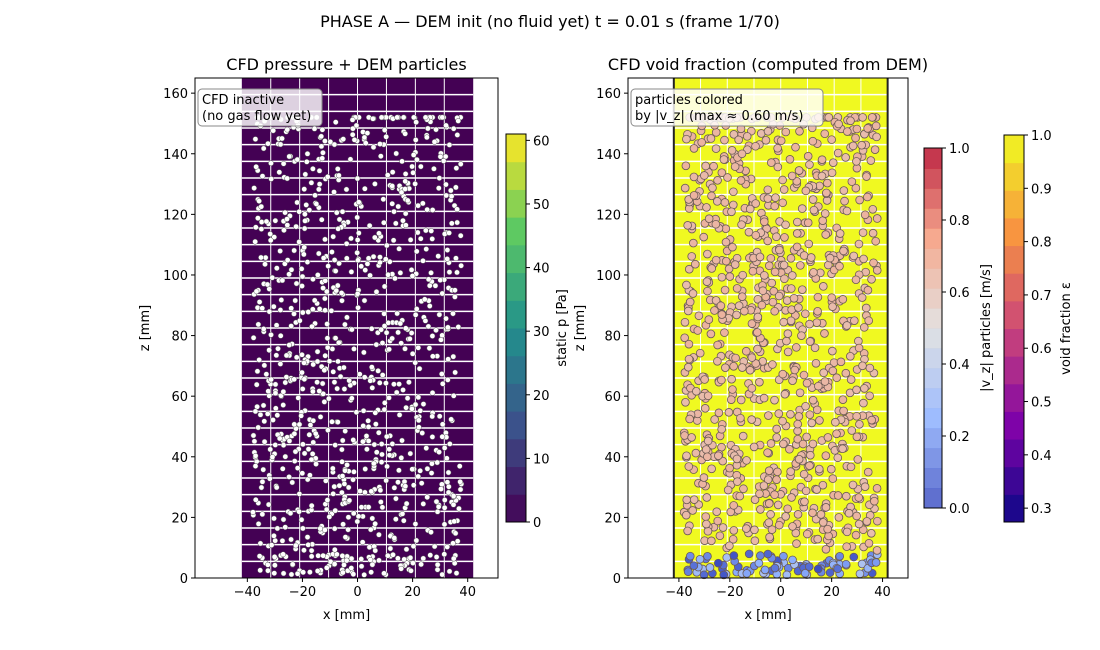  What do you see at coordinates (184, 579) in the screenshot?
I see `y-tick-label: 0` at bounding box center [184, 579].